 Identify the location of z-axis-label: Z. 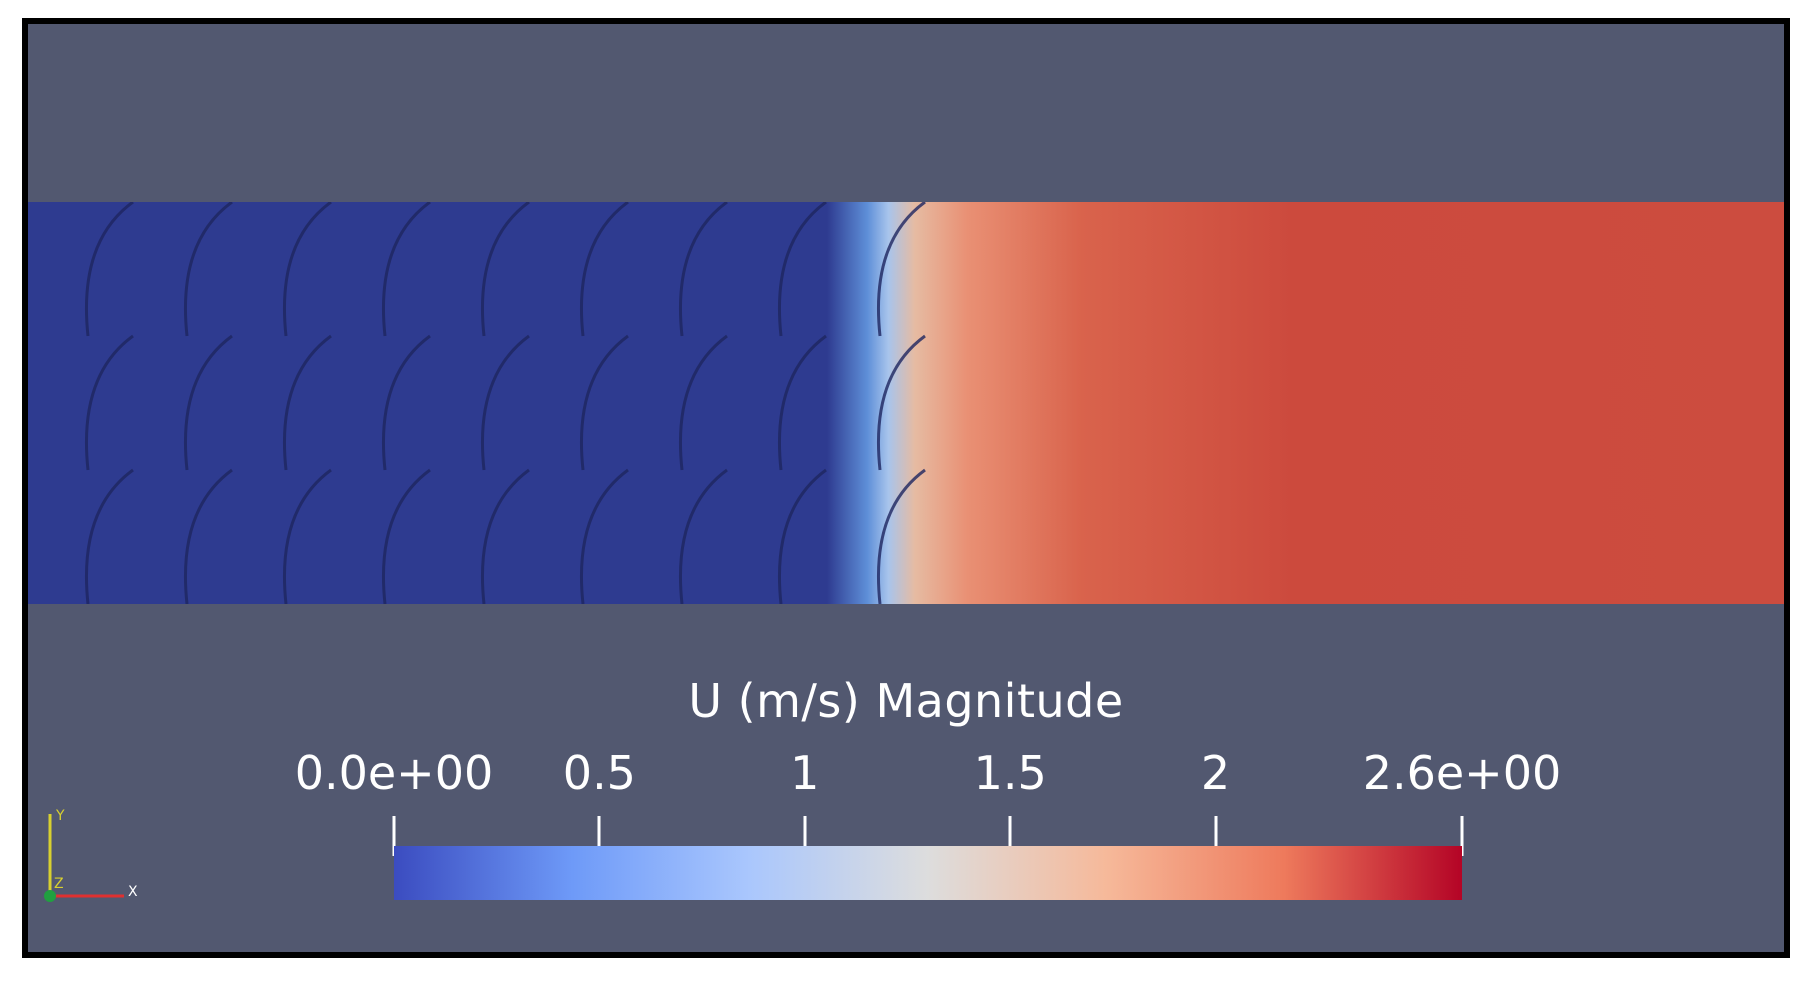
(59, 884).